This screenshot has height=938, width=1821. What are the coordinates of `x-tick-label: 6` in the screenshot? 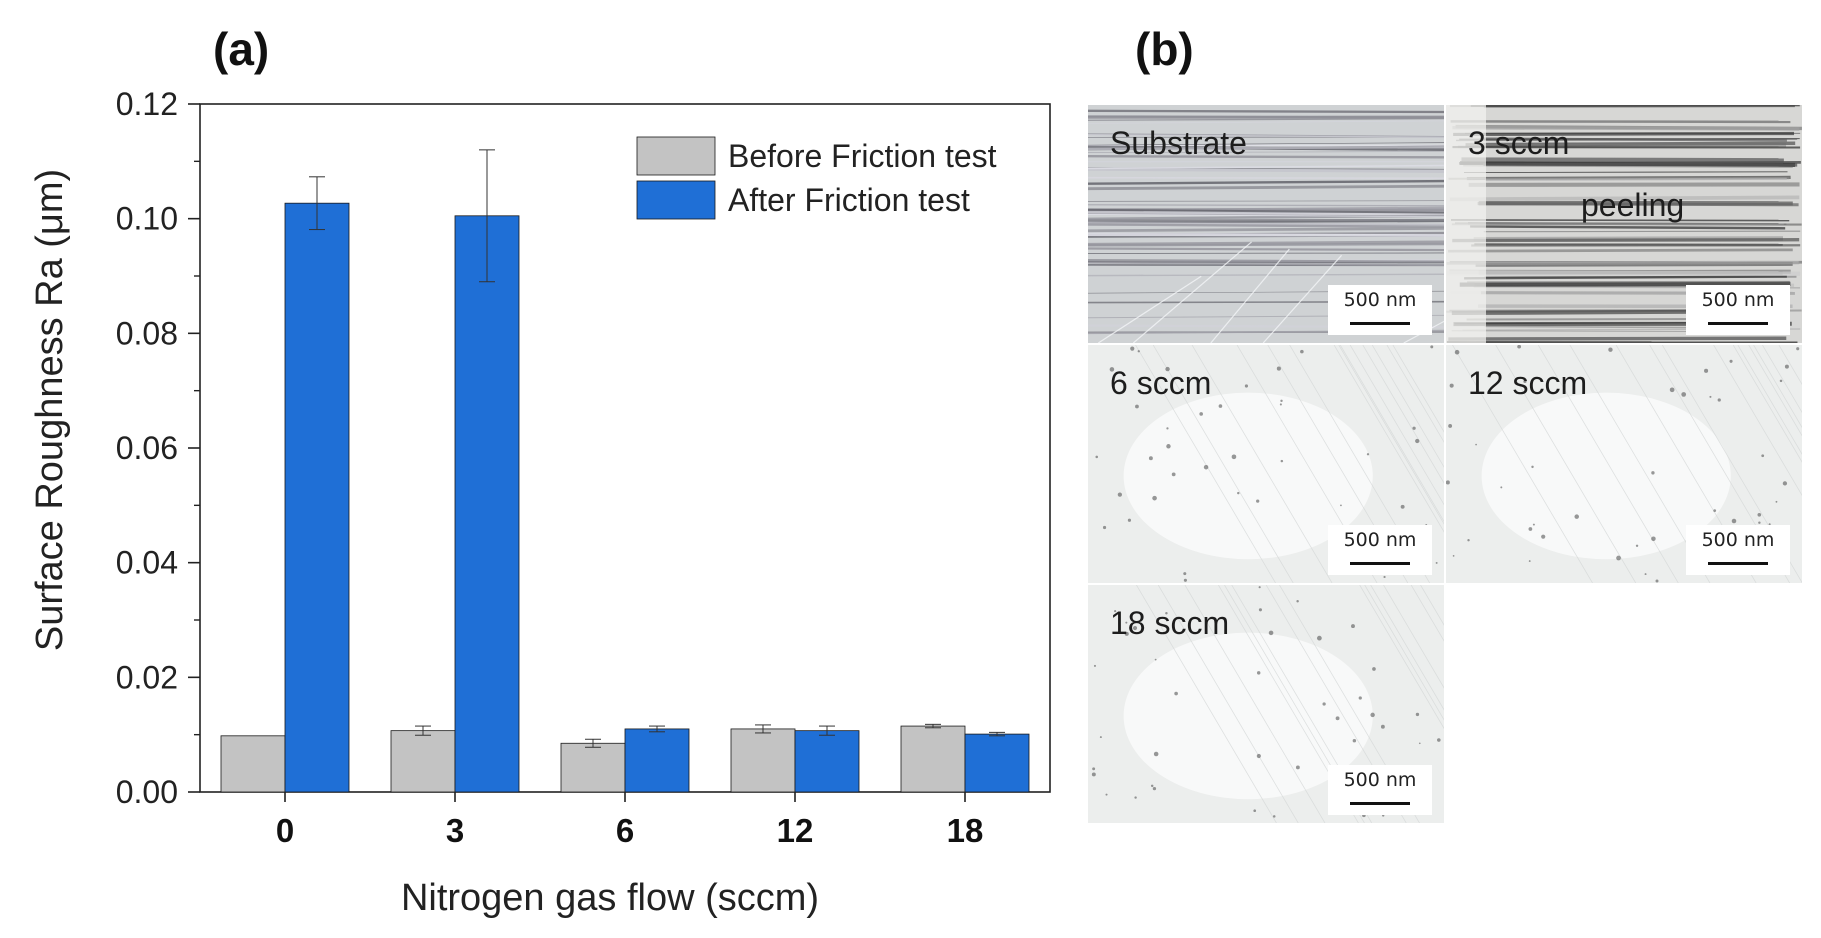 It's located at (625, 830).